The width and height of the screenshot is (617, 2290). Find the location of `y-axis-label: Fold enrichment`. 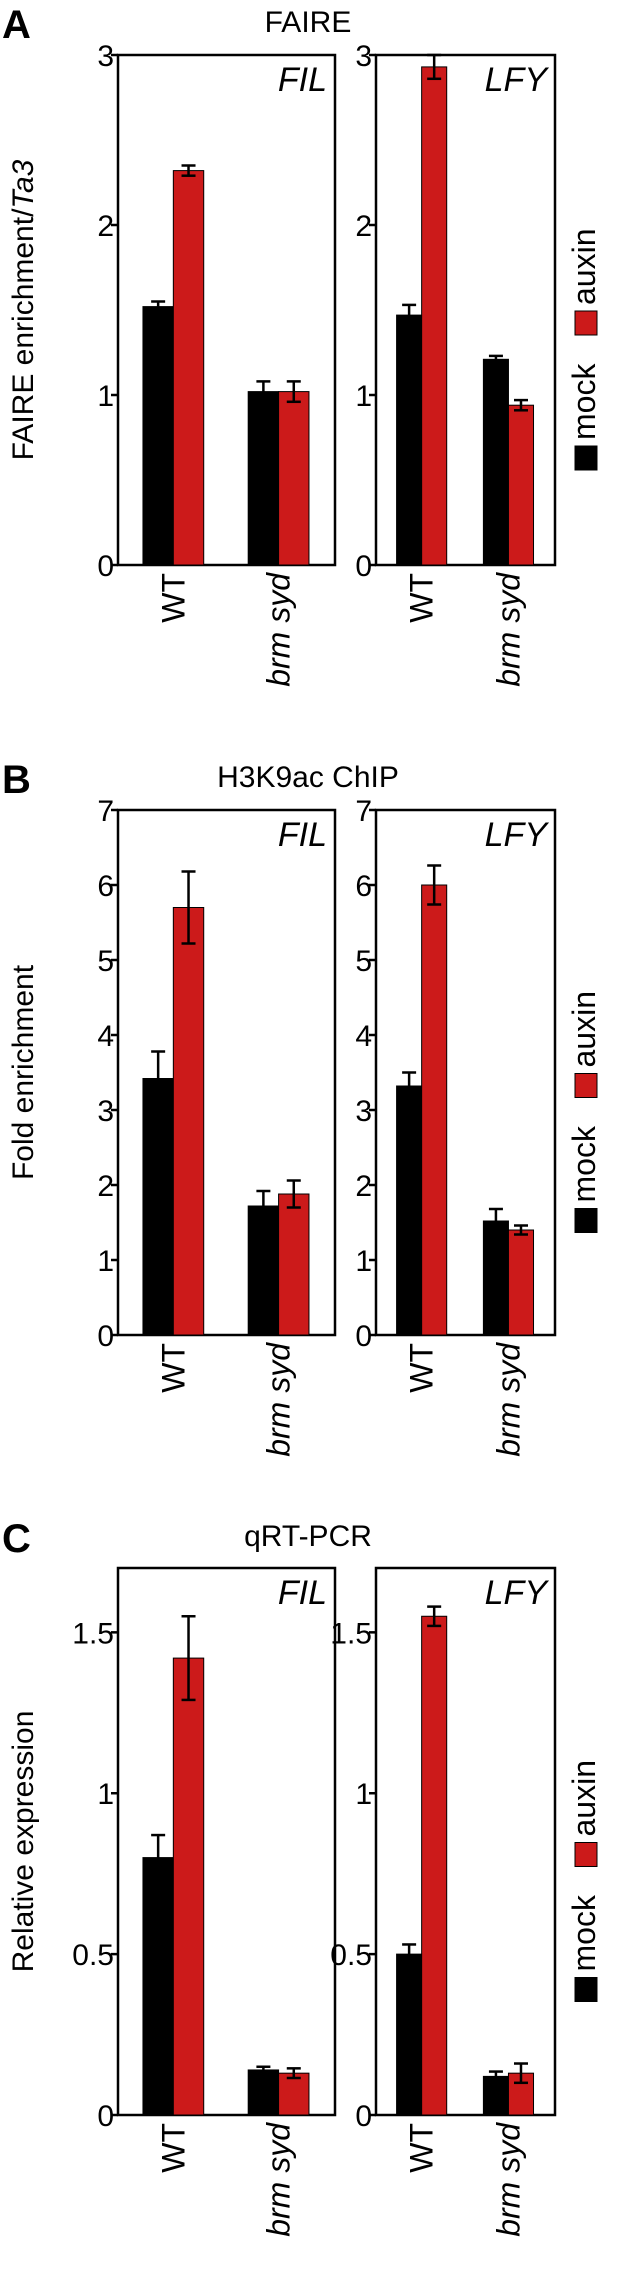

y-axis-label: Fold enrichment is located at coordinates (23, 1072).